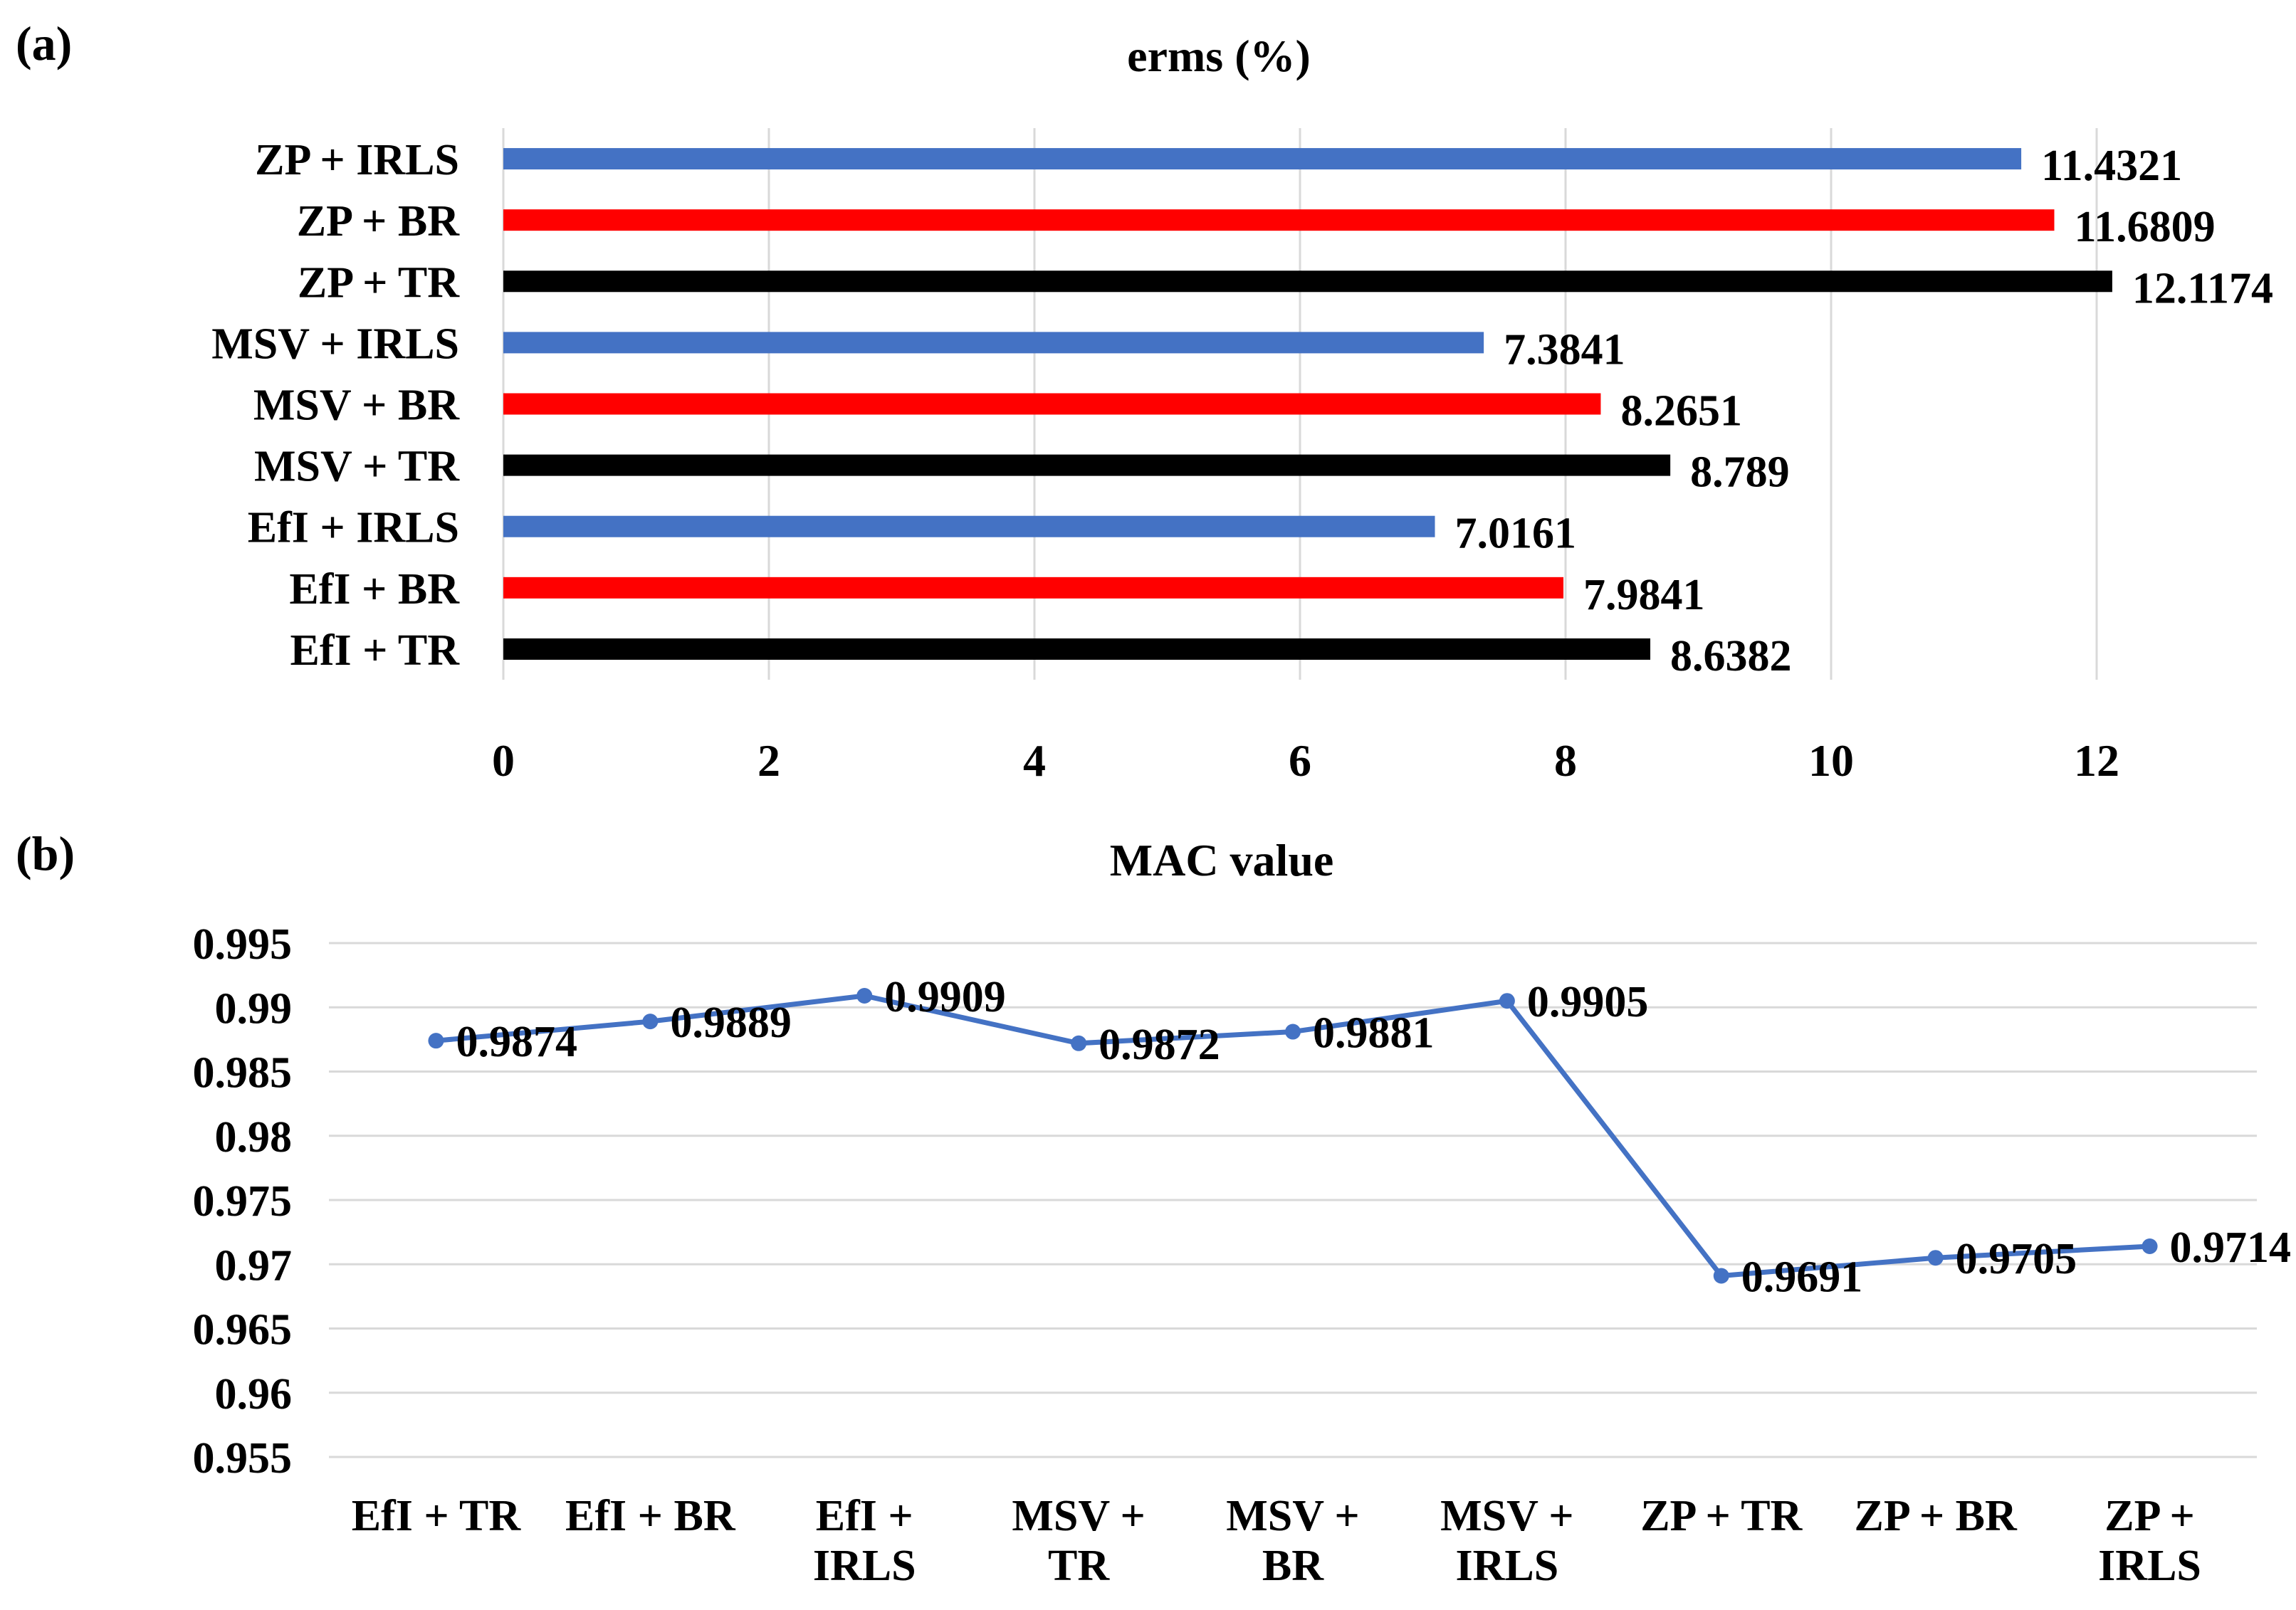 This screenshot has width=2296, height=1610. Describe the element at coordinates (2202, 288) in the screenshot. I see `data-label: 12.1174` at that location.